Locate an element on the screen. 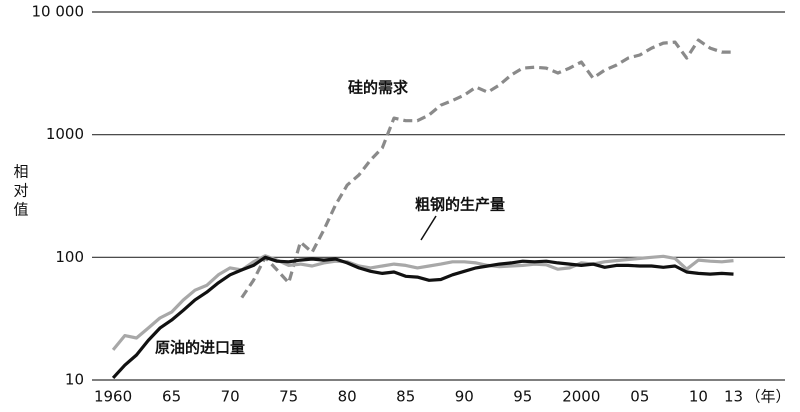  x-tick-label: 75 is located at coordinates (288, 397).